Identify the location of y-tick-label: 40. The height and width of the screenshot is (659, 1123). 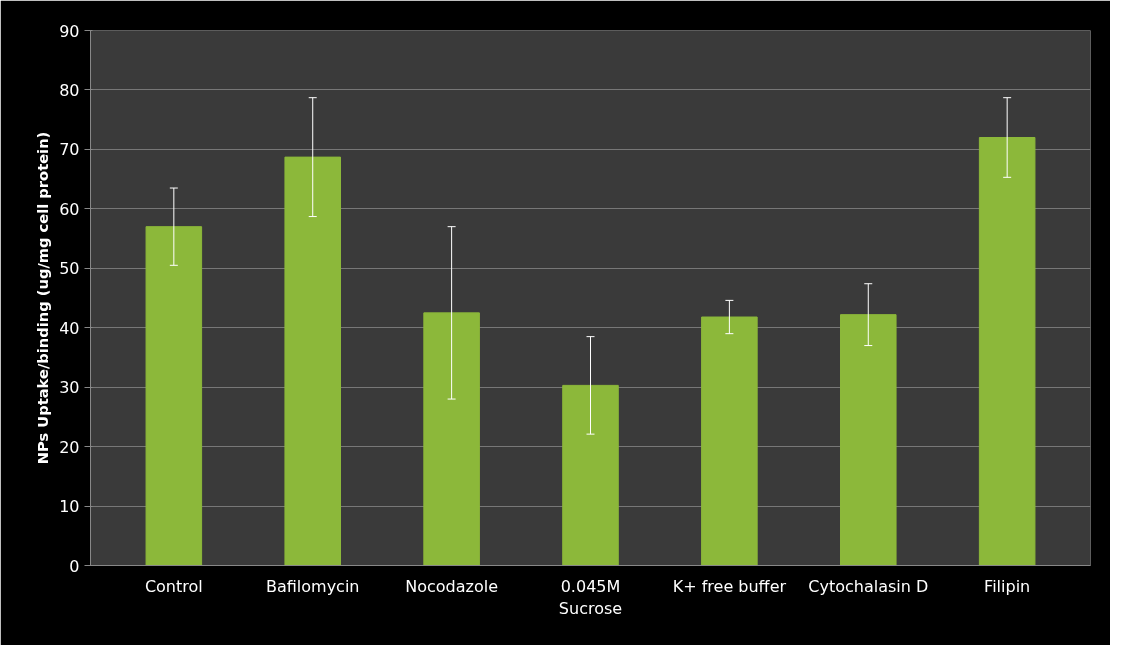
(69, 328).